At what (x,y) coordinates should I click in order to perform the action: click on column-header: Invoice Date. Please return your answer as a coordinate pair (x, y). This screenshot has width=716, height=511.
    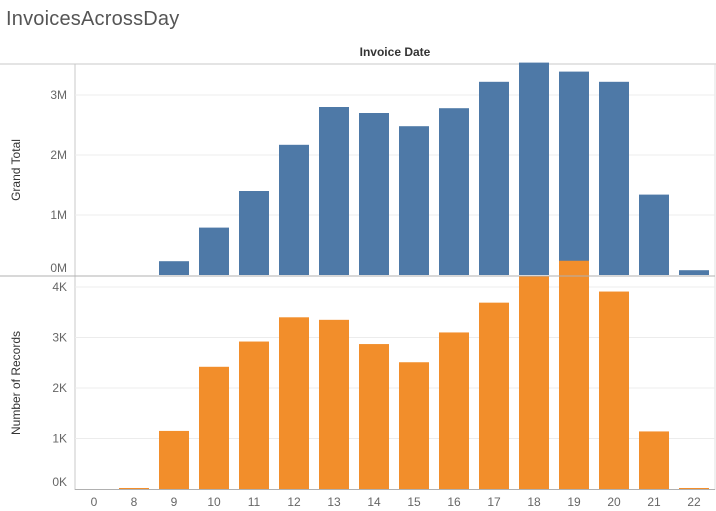
    Looking at the image, I should click on (395, 52).